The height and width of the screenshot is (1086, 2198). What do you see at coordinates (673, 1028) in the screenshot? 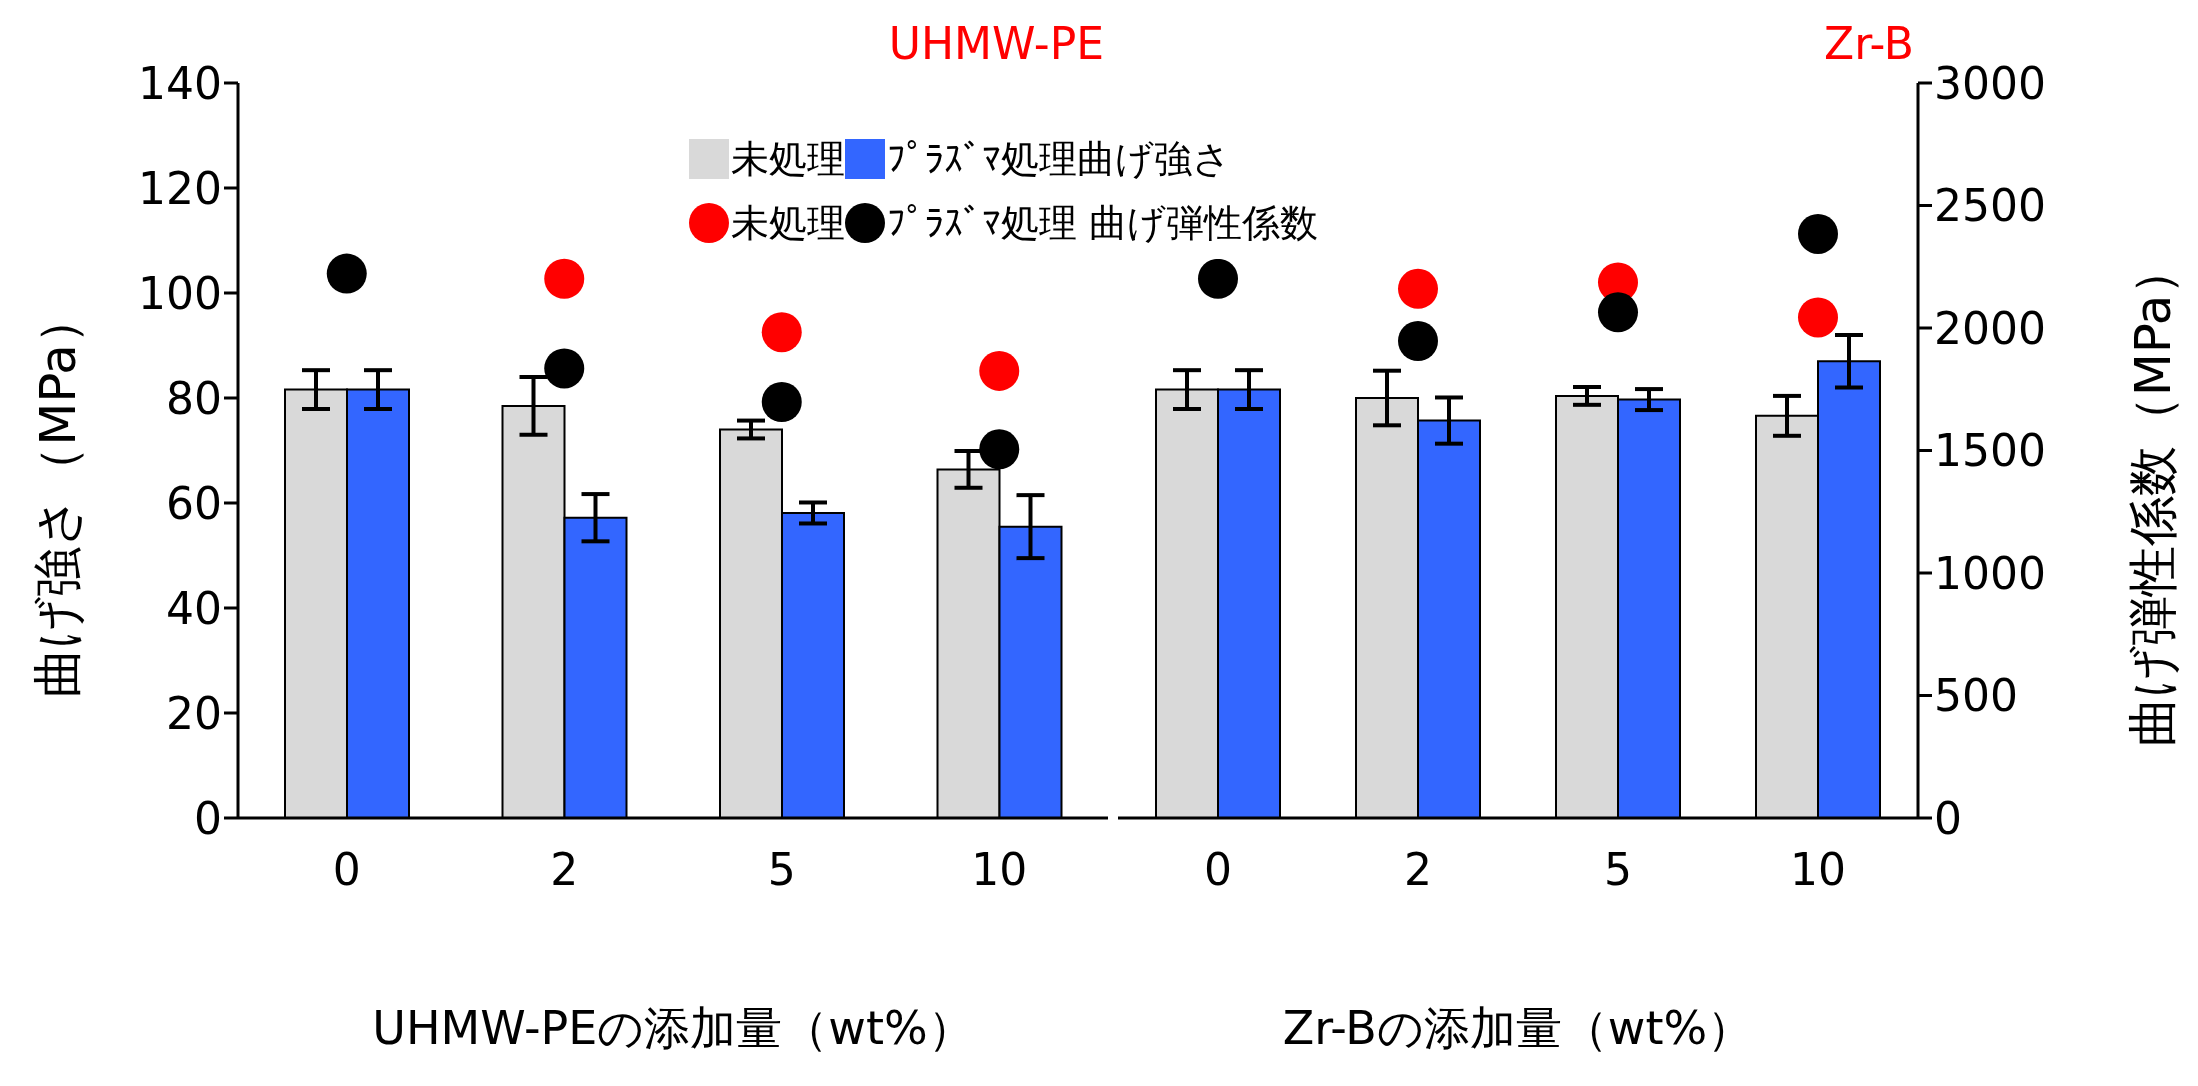
I see `x-axis-title: UHMW-PEの添加量（wt%）` at bounding box center [673, 1028].